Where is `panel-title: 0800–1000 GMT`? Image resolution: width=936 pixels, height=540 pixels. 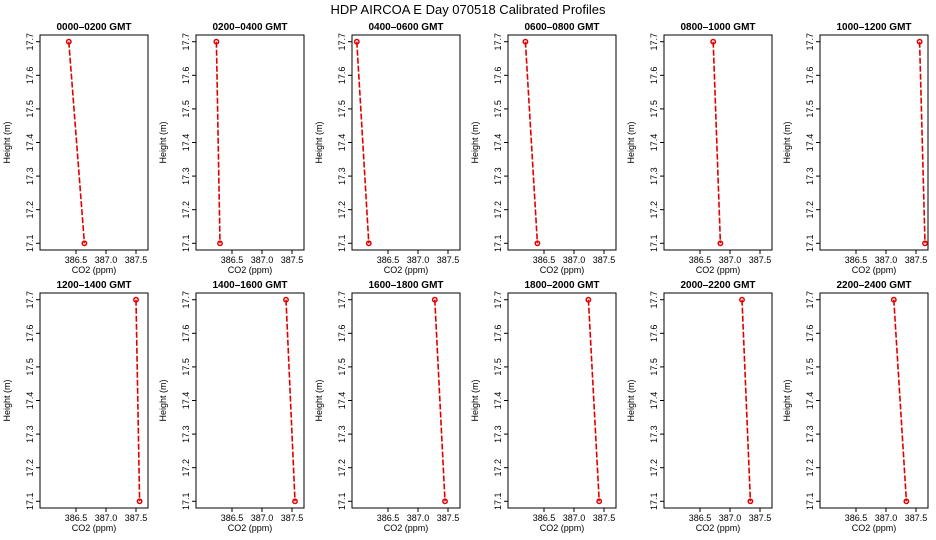
panel-title: 0800–1000 GMT is located at coordinates (717, 27).